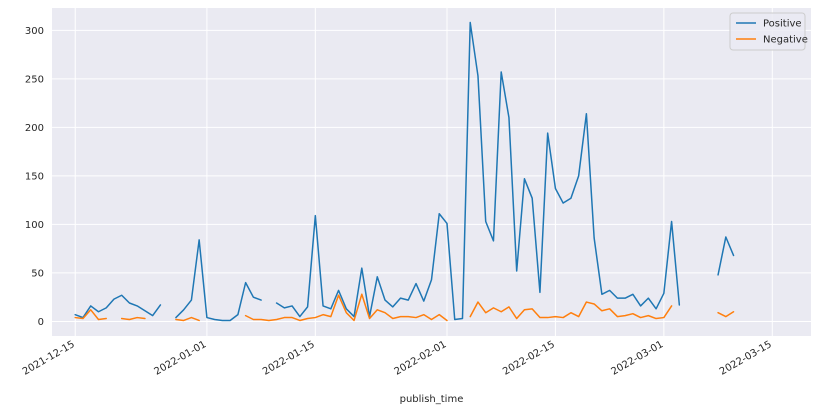 The image size is (819, 414). I want to click on y-tick-label: 200, so click(34, 128).